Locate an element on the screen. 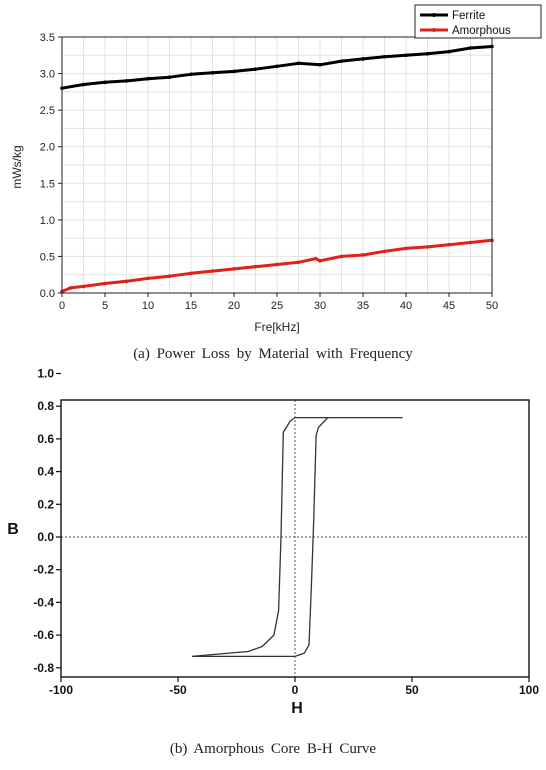 This screenshot has height=770, width=546. y-tick-label: 0.2 is located at coordinates (45, 504).